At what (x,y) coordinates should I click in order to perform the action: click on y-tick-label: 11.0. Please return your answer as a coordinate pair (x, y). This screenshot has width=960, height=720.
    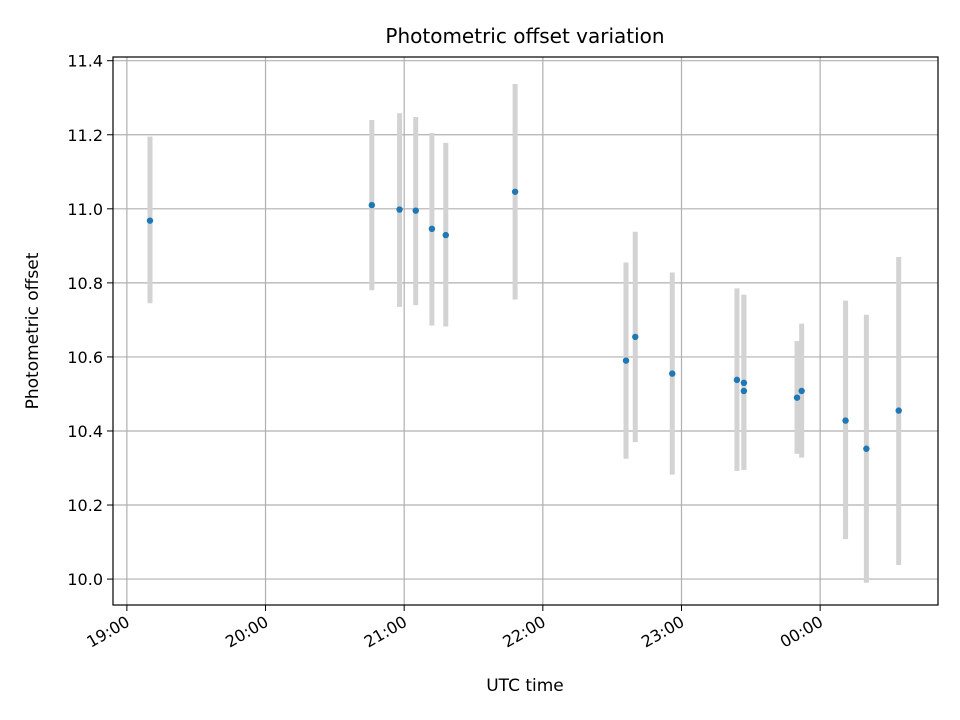
    Looking at the image, I should click on (85, 209).